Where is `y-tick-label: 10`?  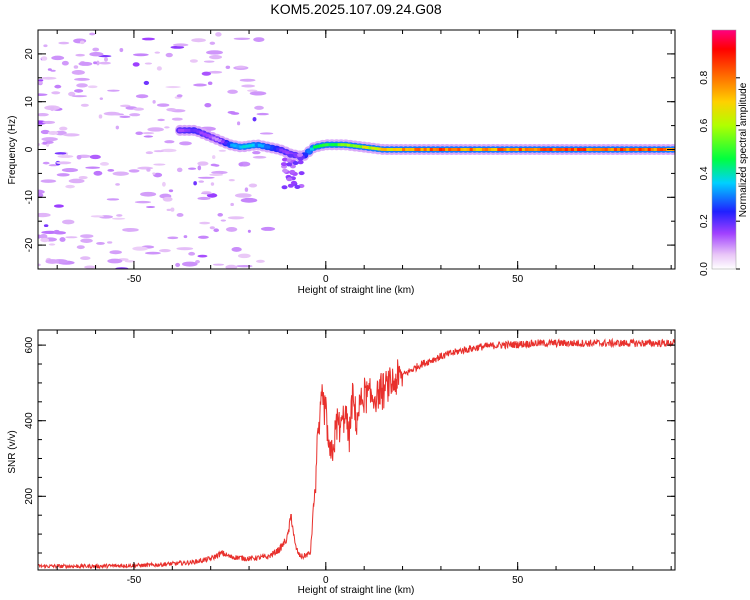
y-tick-label: 10 is located at coordinates (29, 102).